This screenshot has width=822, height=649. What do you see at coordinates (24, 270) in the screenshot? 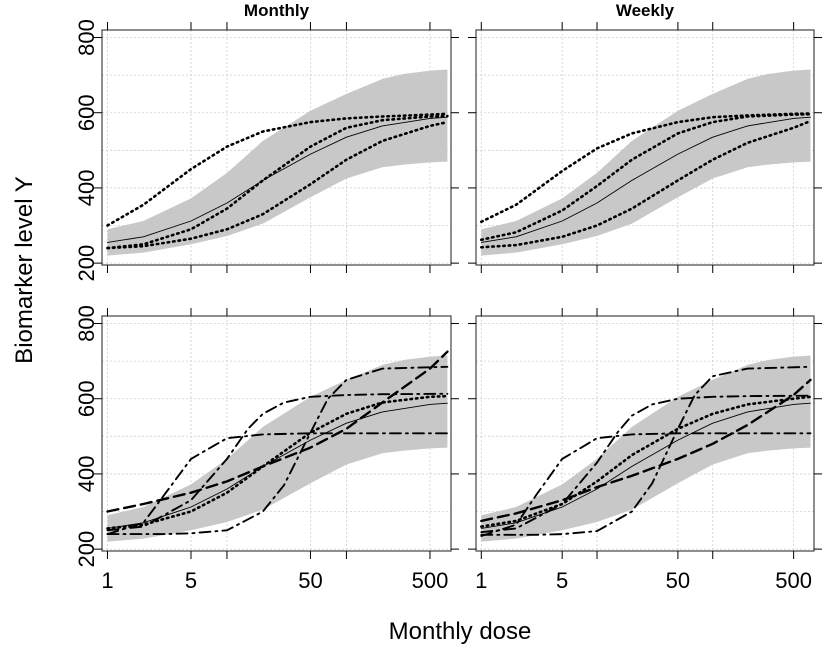
I see `y-axis-label: Biomarker level Y` at bounding box center [24, 270].